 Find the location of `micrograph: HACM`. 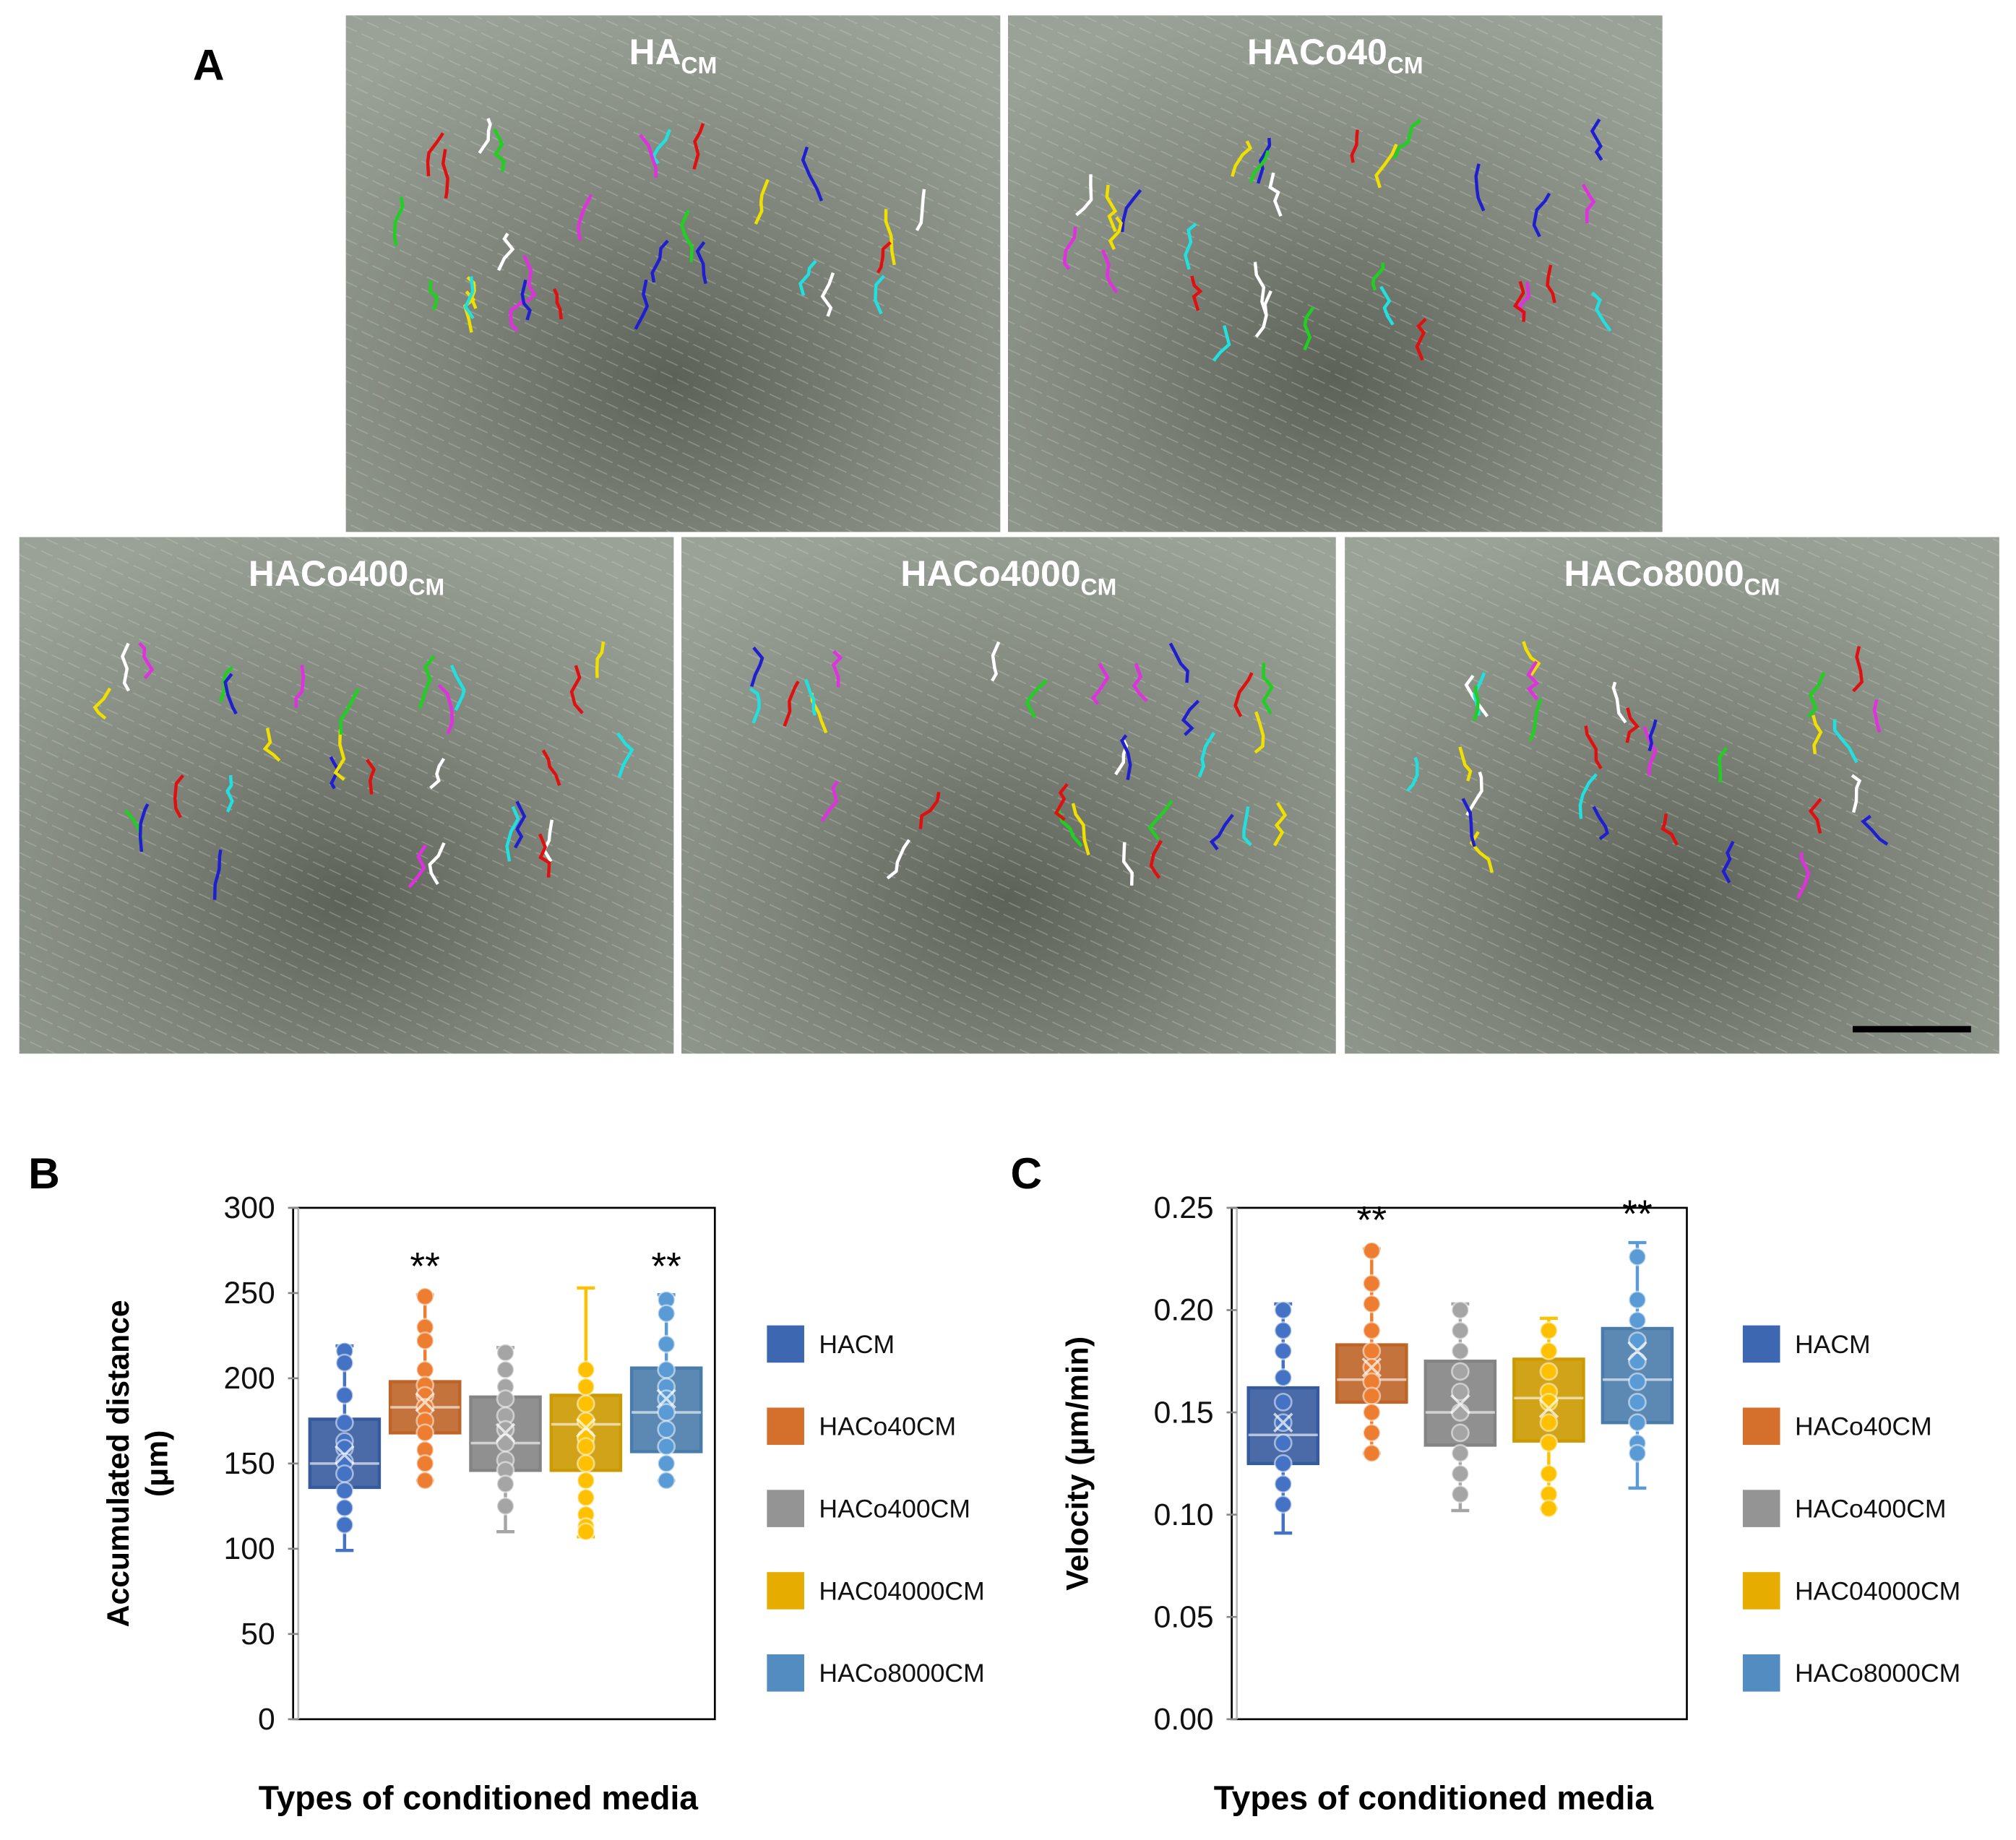

micrograph: HACM is located at coordinates (673, 273).